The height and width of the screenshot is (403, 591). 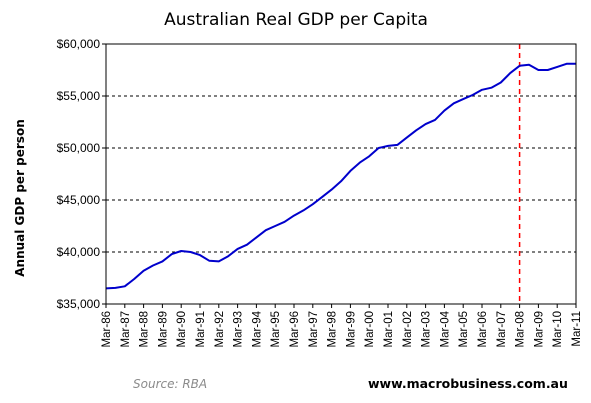 What do you see at coordinates (483, 329) in the screenshot?
I see `x-tick-label: Mar-06` at bounding box center [483, 329].